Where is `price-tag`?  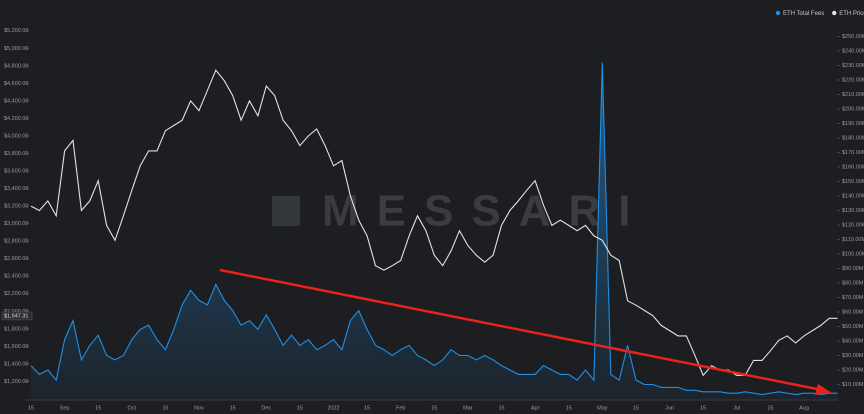 price-tag is located at coordinates (17, 316).